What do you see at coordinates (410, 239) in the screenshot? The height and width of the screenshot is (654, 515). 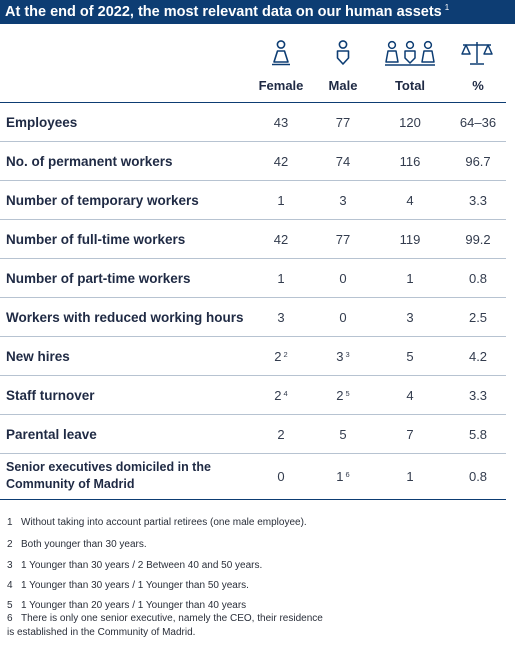 I see `total-cell: 119` at bounding box center [410, 239].